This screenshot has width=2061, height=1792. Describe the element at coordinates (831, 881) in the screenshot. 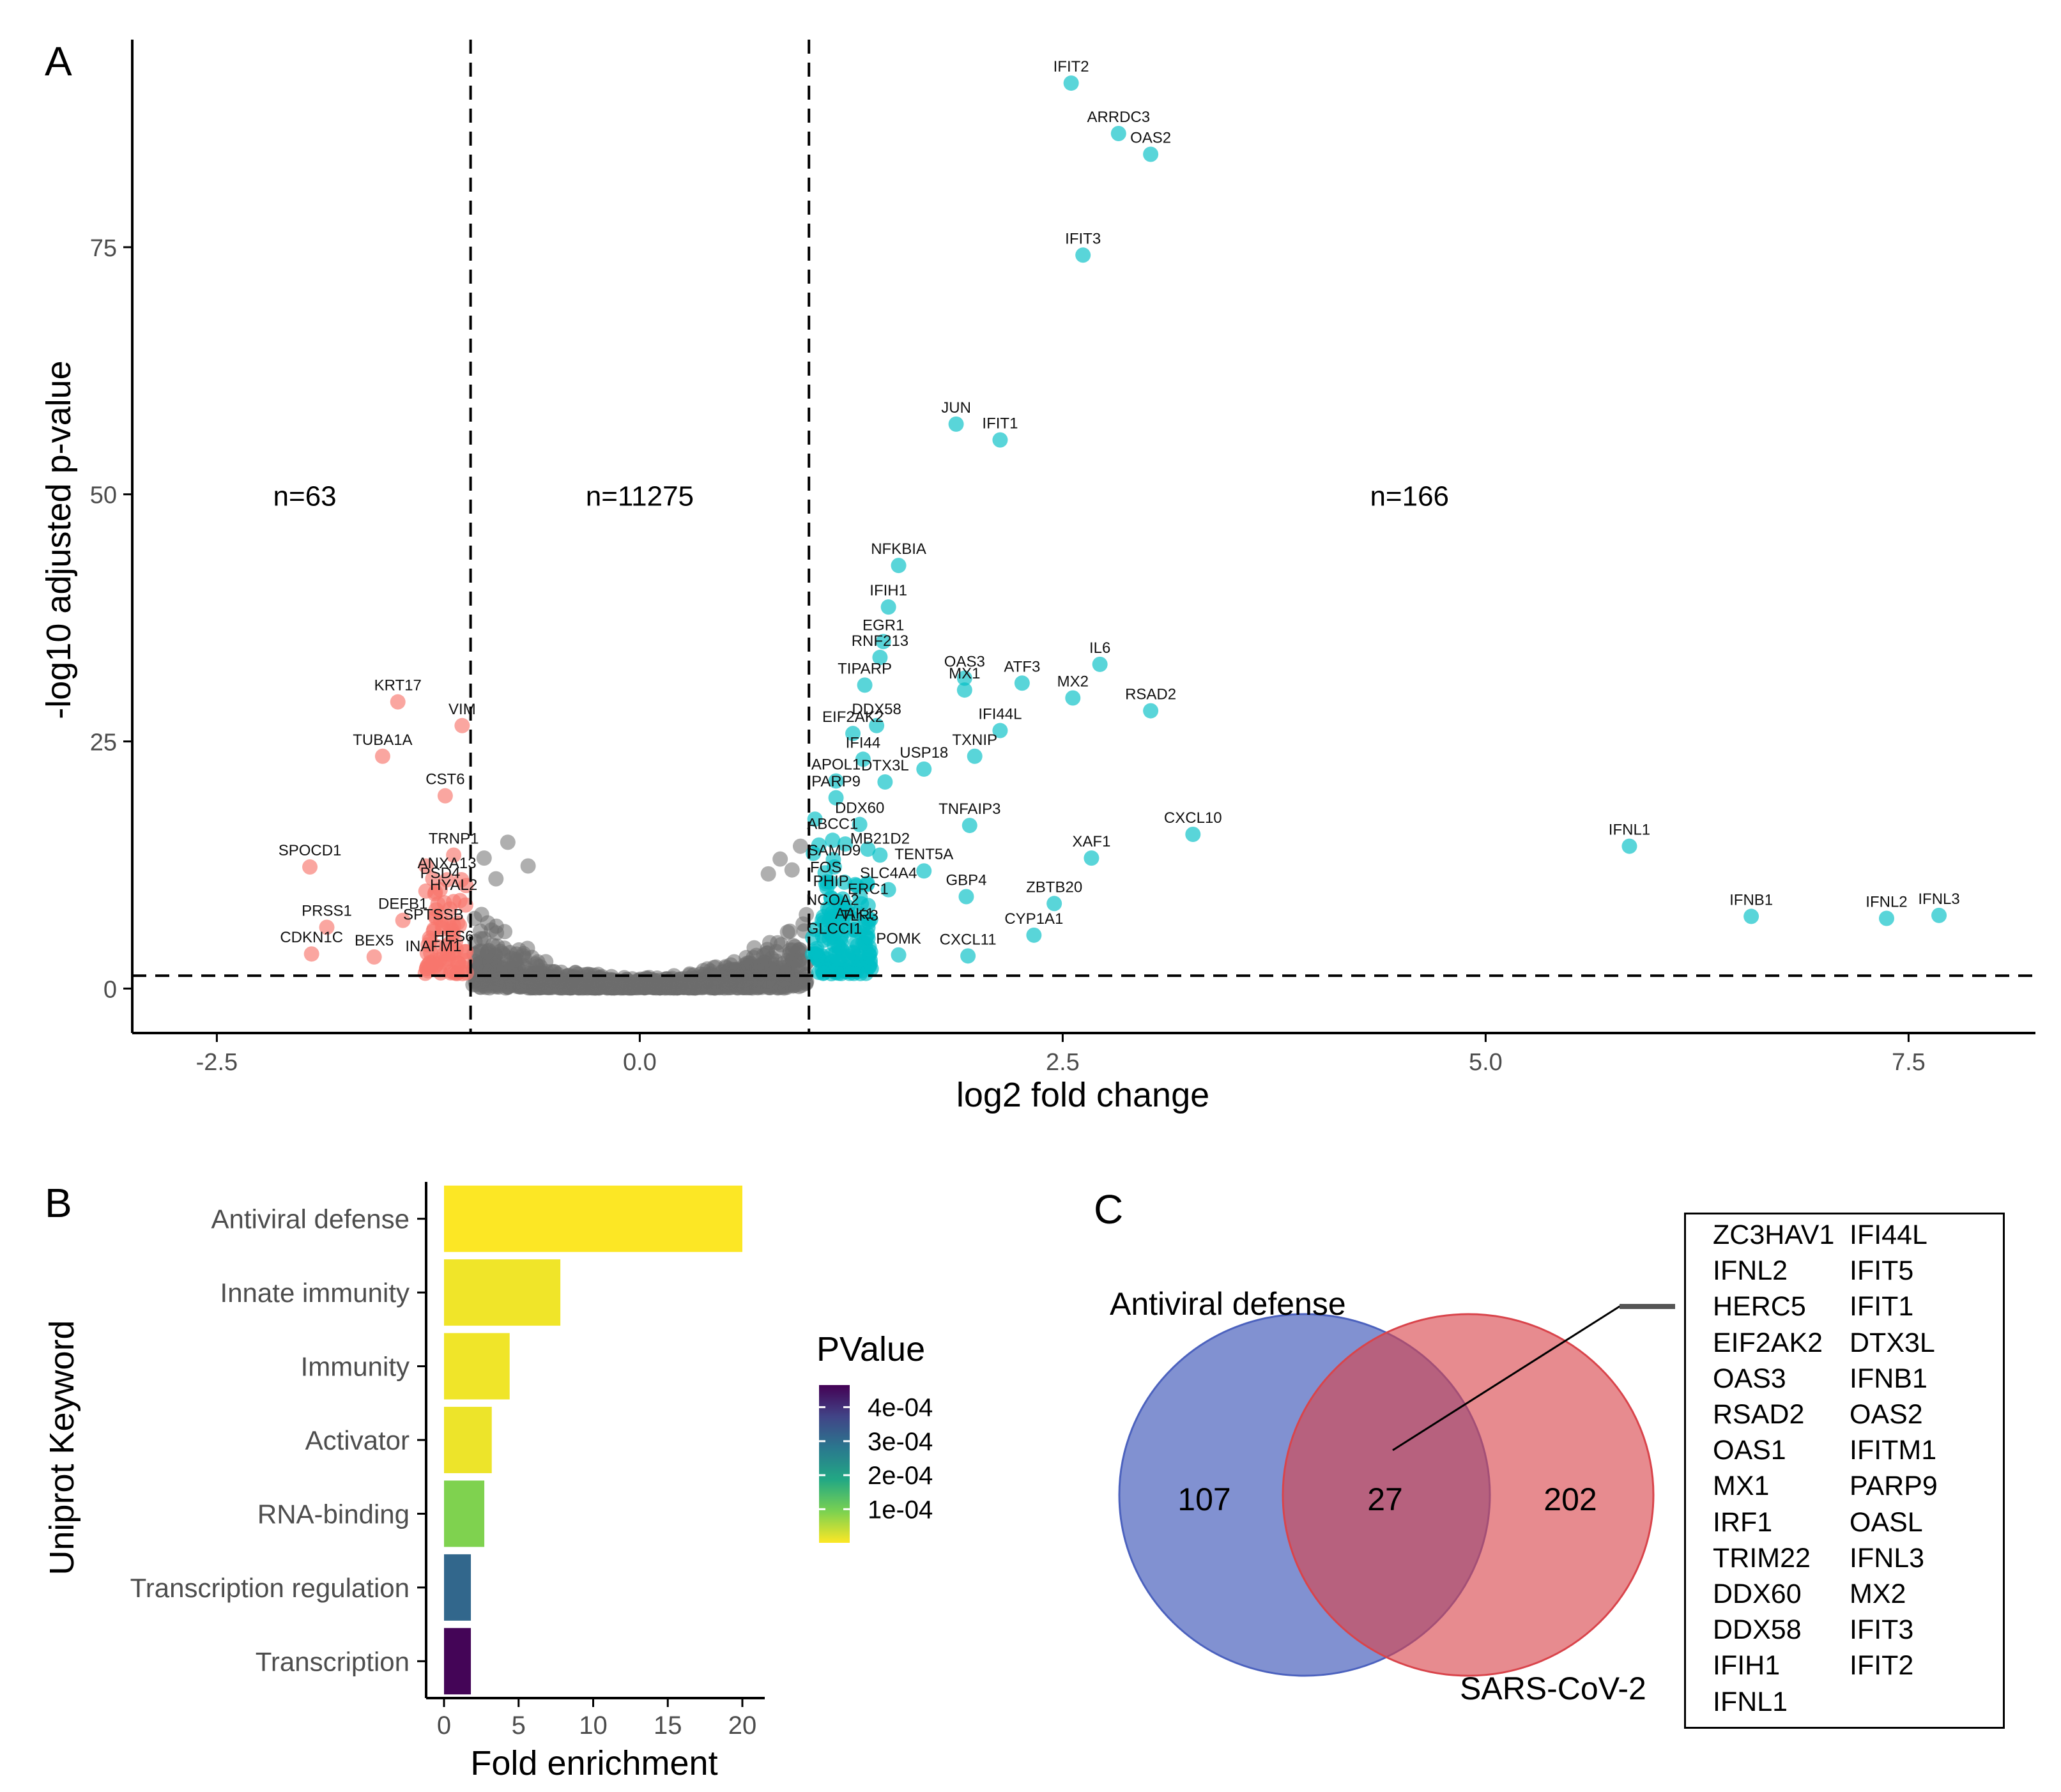

I see `gene-label-phip: PHIP` at that location.